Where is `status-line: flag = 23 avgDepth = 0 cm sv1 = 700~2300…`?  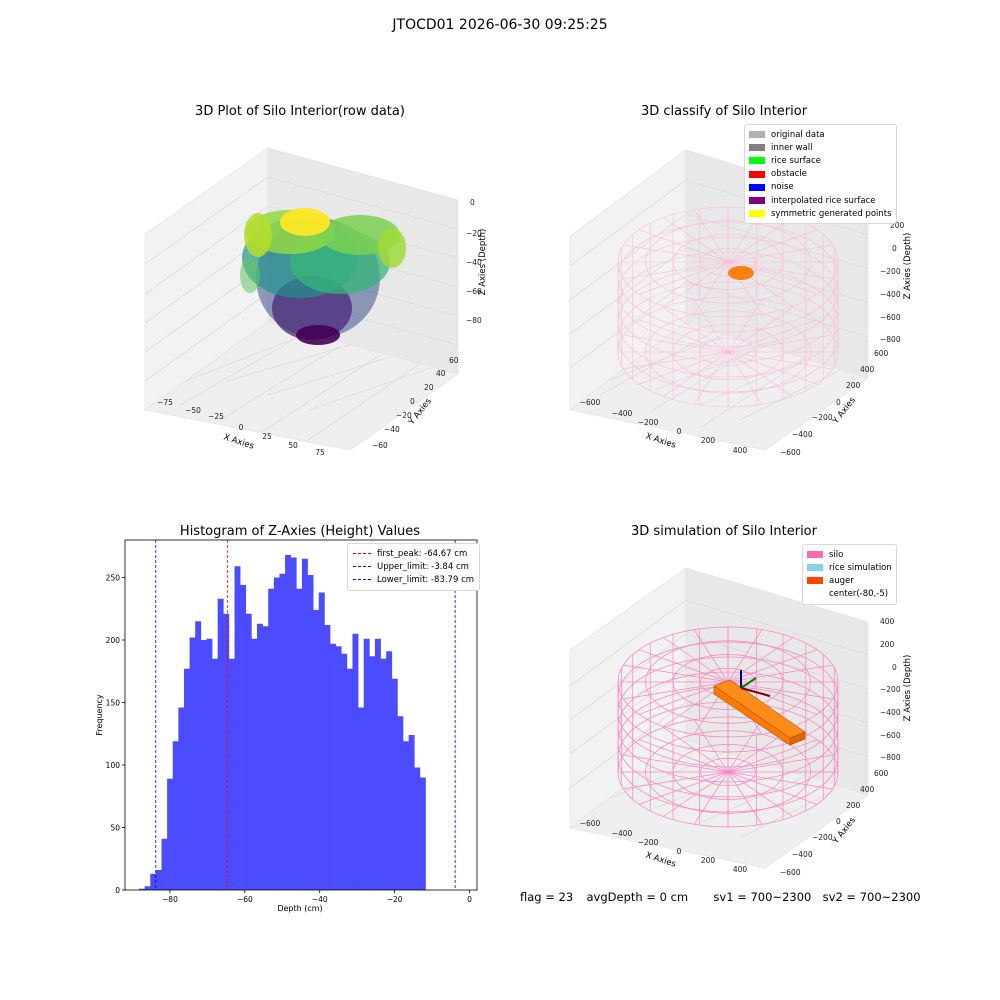 status-line: flag = 23 avgDepth = 0 cm sv1 = 700~2300… is located at coordinates (720, 897).